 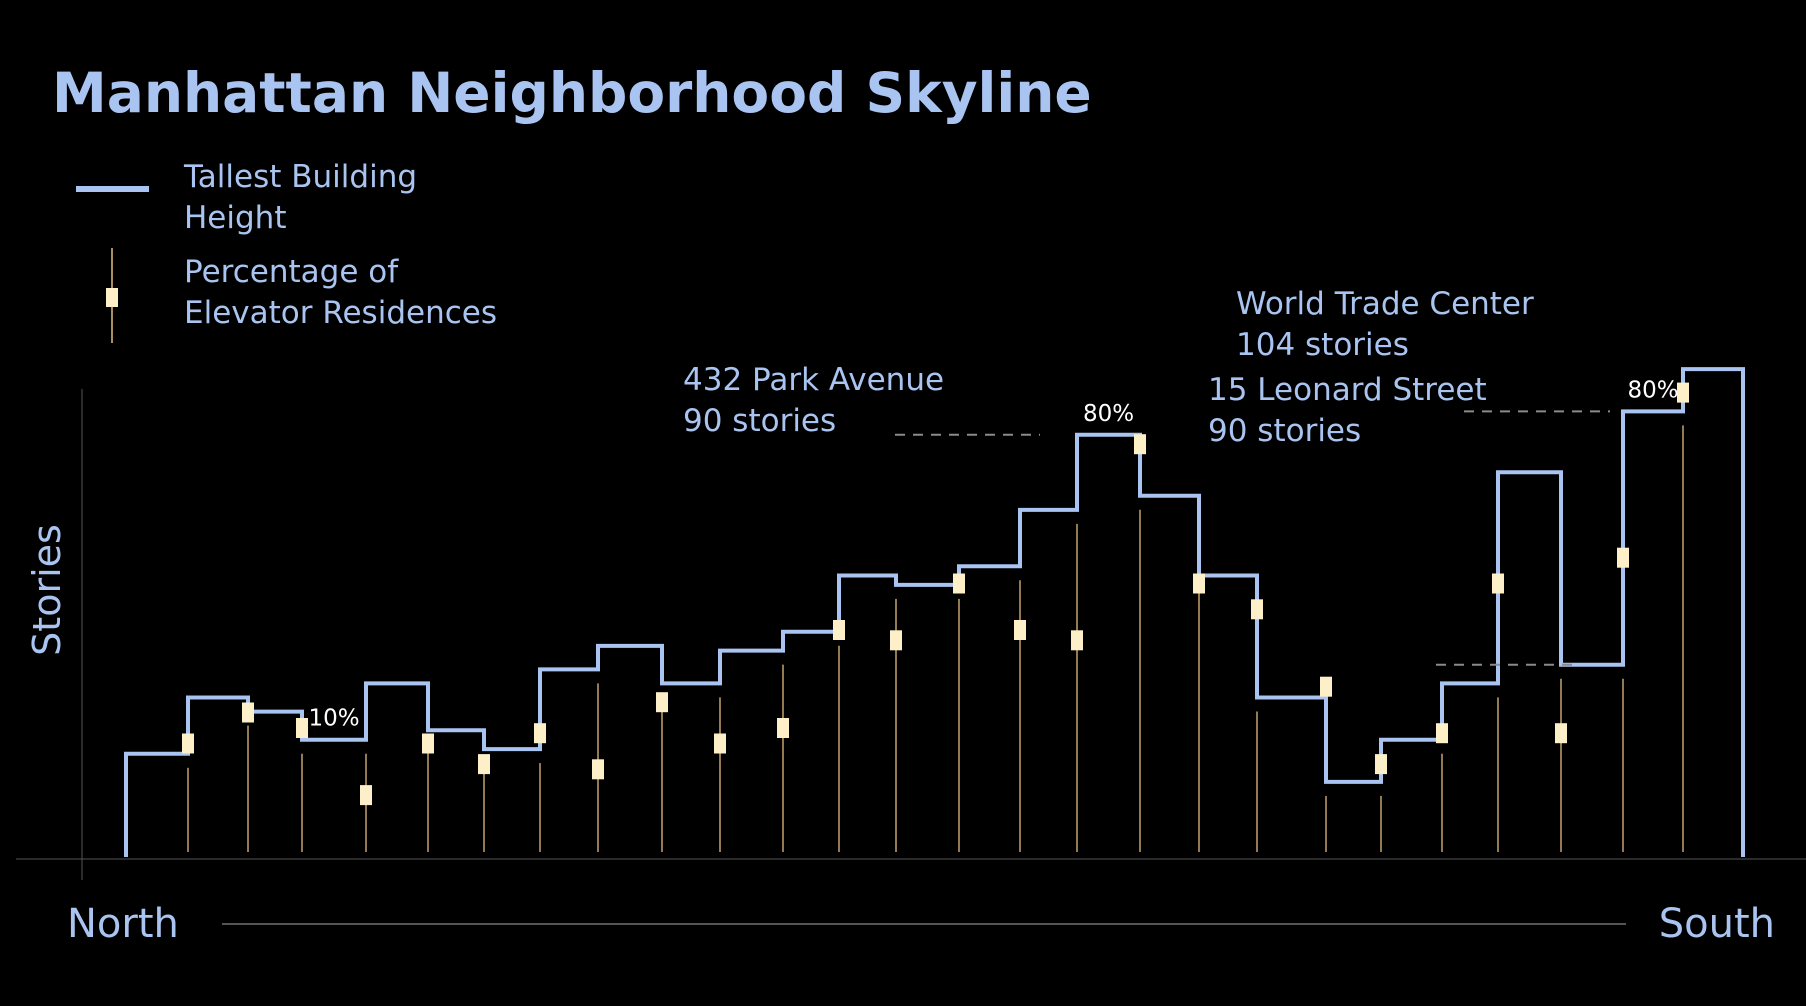 I want to click on south-label: South, so click(x=1717, y=924).